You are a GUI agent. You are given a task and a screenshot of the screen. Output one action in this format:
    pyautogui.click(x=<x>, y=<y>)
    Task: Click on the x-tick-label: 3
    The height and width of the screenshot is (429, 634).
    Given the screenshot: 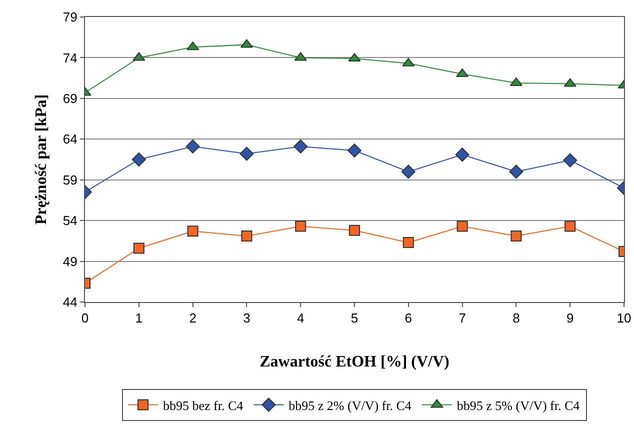 What is the action you would take?
    pyautogui.click(x=246, y=318)
    